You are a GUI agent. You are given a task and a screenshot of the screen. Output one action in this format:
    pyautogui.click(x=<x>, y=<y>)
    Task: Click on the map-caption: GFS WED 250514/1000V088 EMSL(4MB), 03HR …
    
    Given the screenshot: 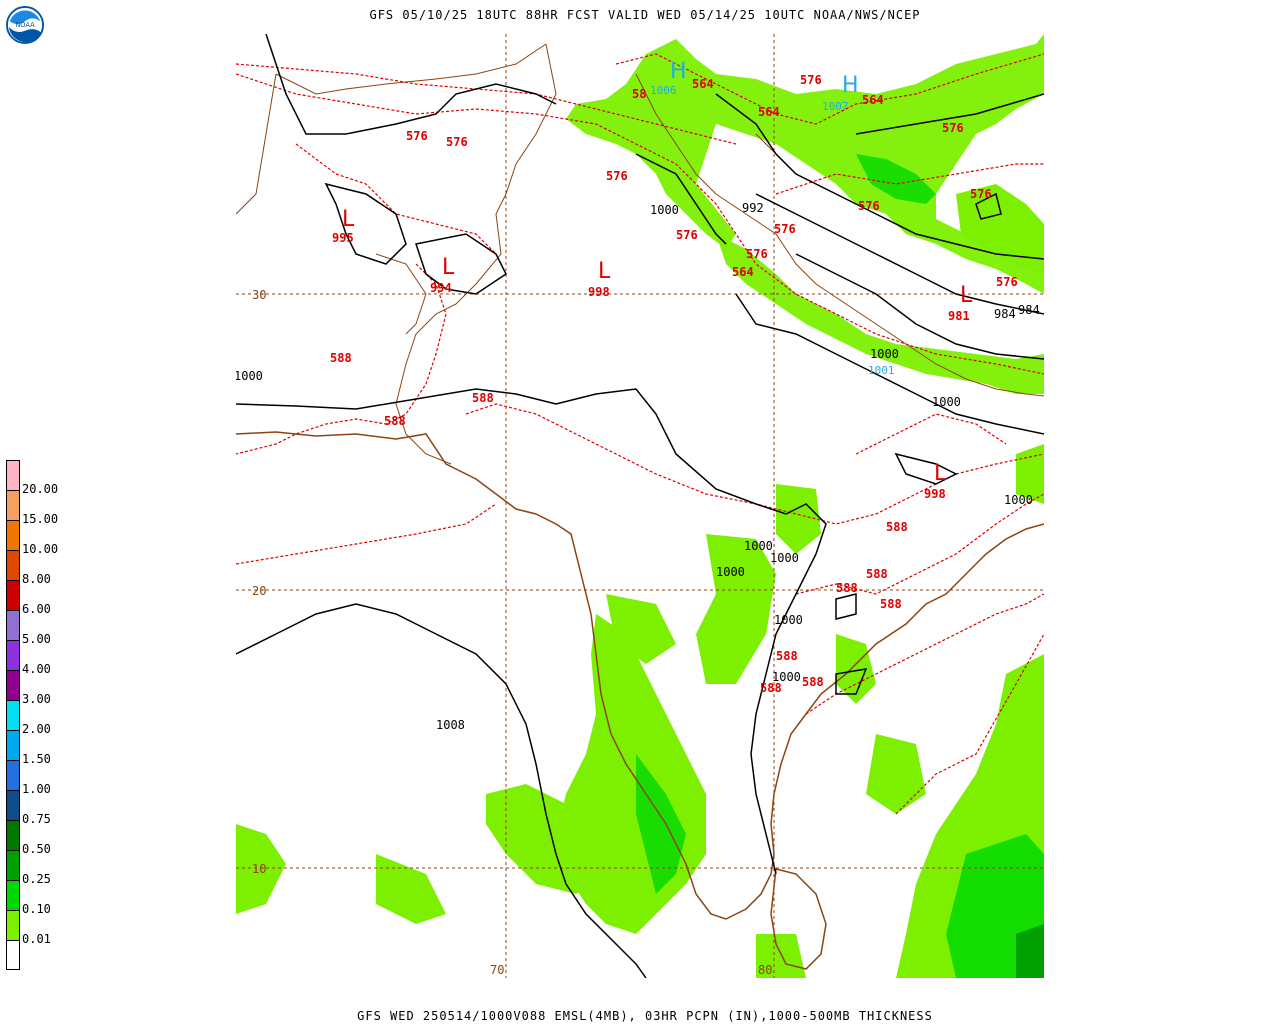 What is the action you would take?
    pyautogui.click(x=645, y=1016)
    